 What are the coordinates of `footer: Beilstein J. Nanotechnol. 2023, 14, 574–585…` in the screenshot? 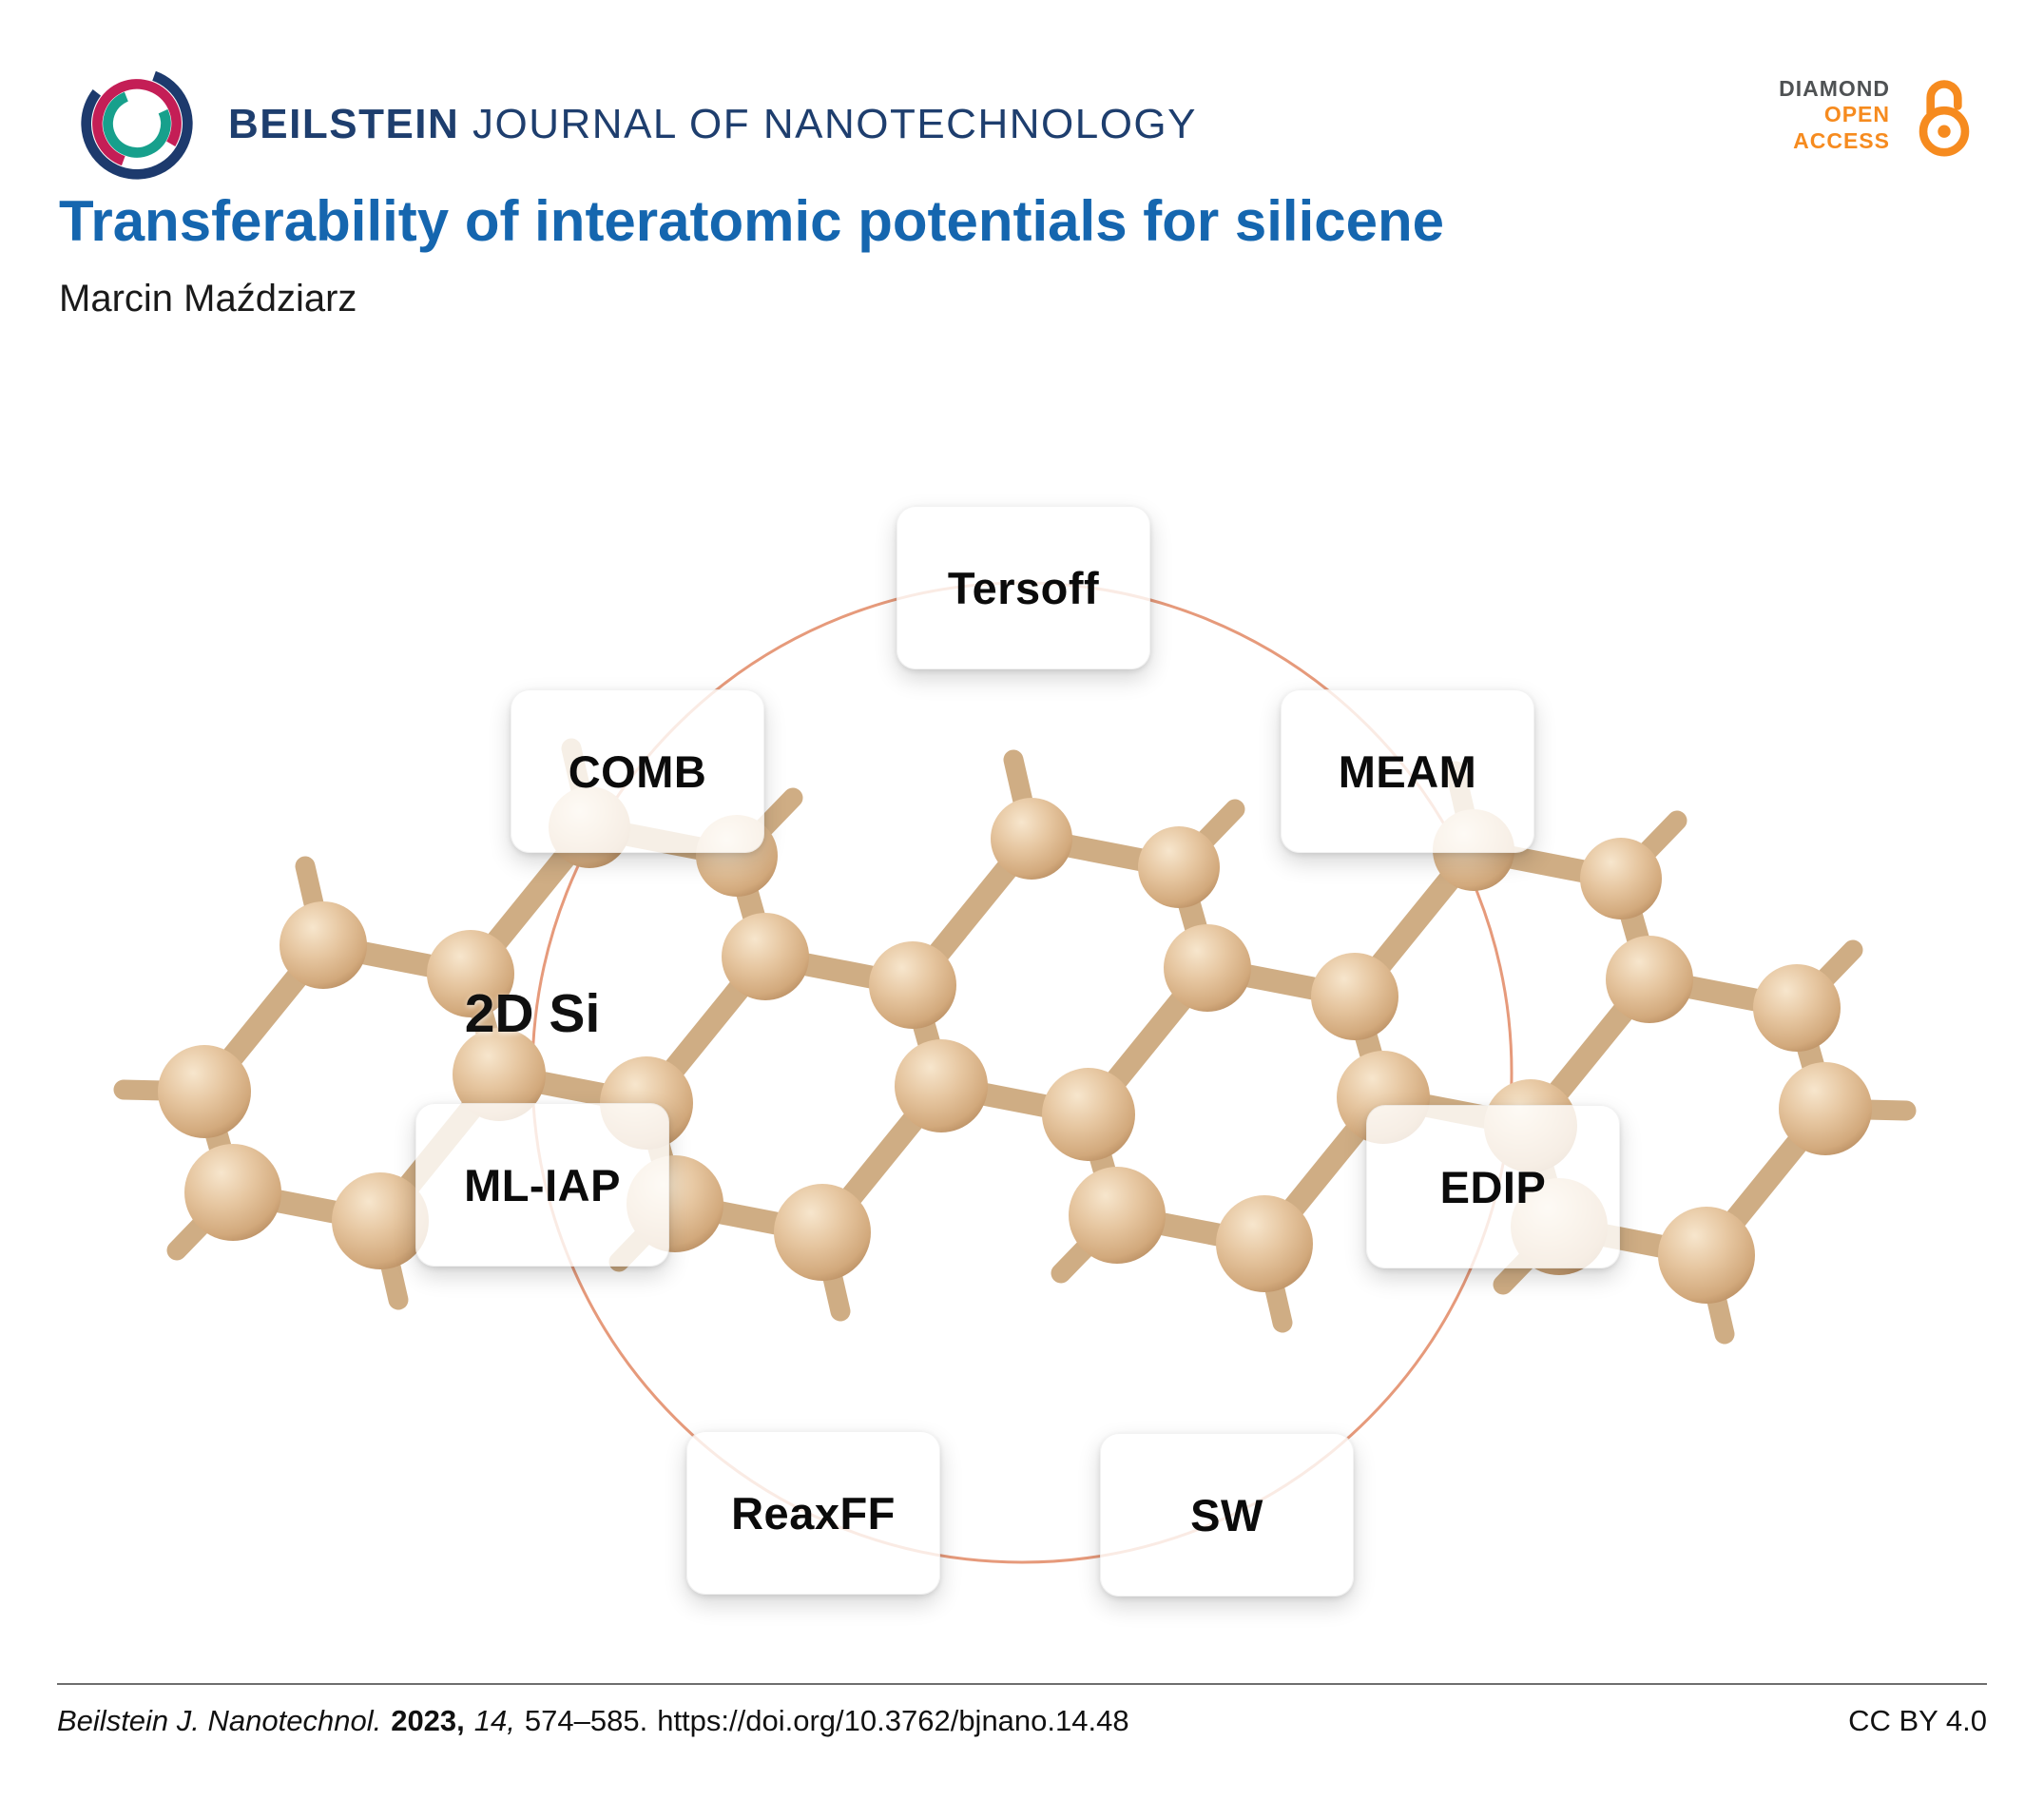 It's located at (1022, 1721).